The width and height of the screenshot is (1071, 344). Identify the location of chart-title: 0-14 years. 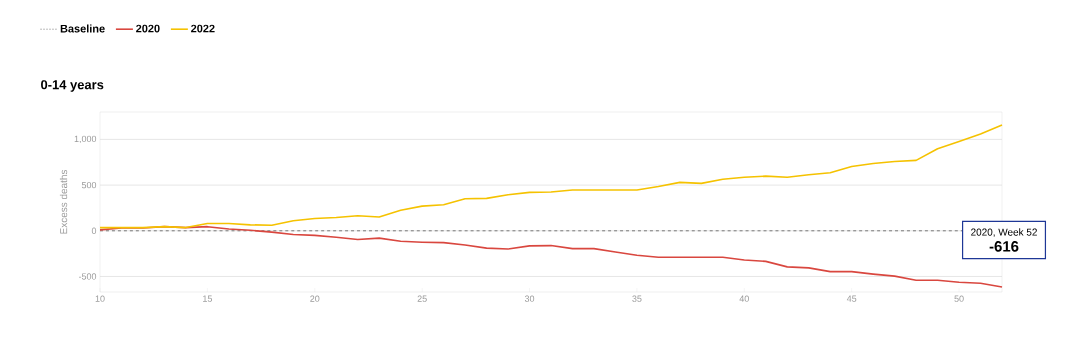
(72, 86).